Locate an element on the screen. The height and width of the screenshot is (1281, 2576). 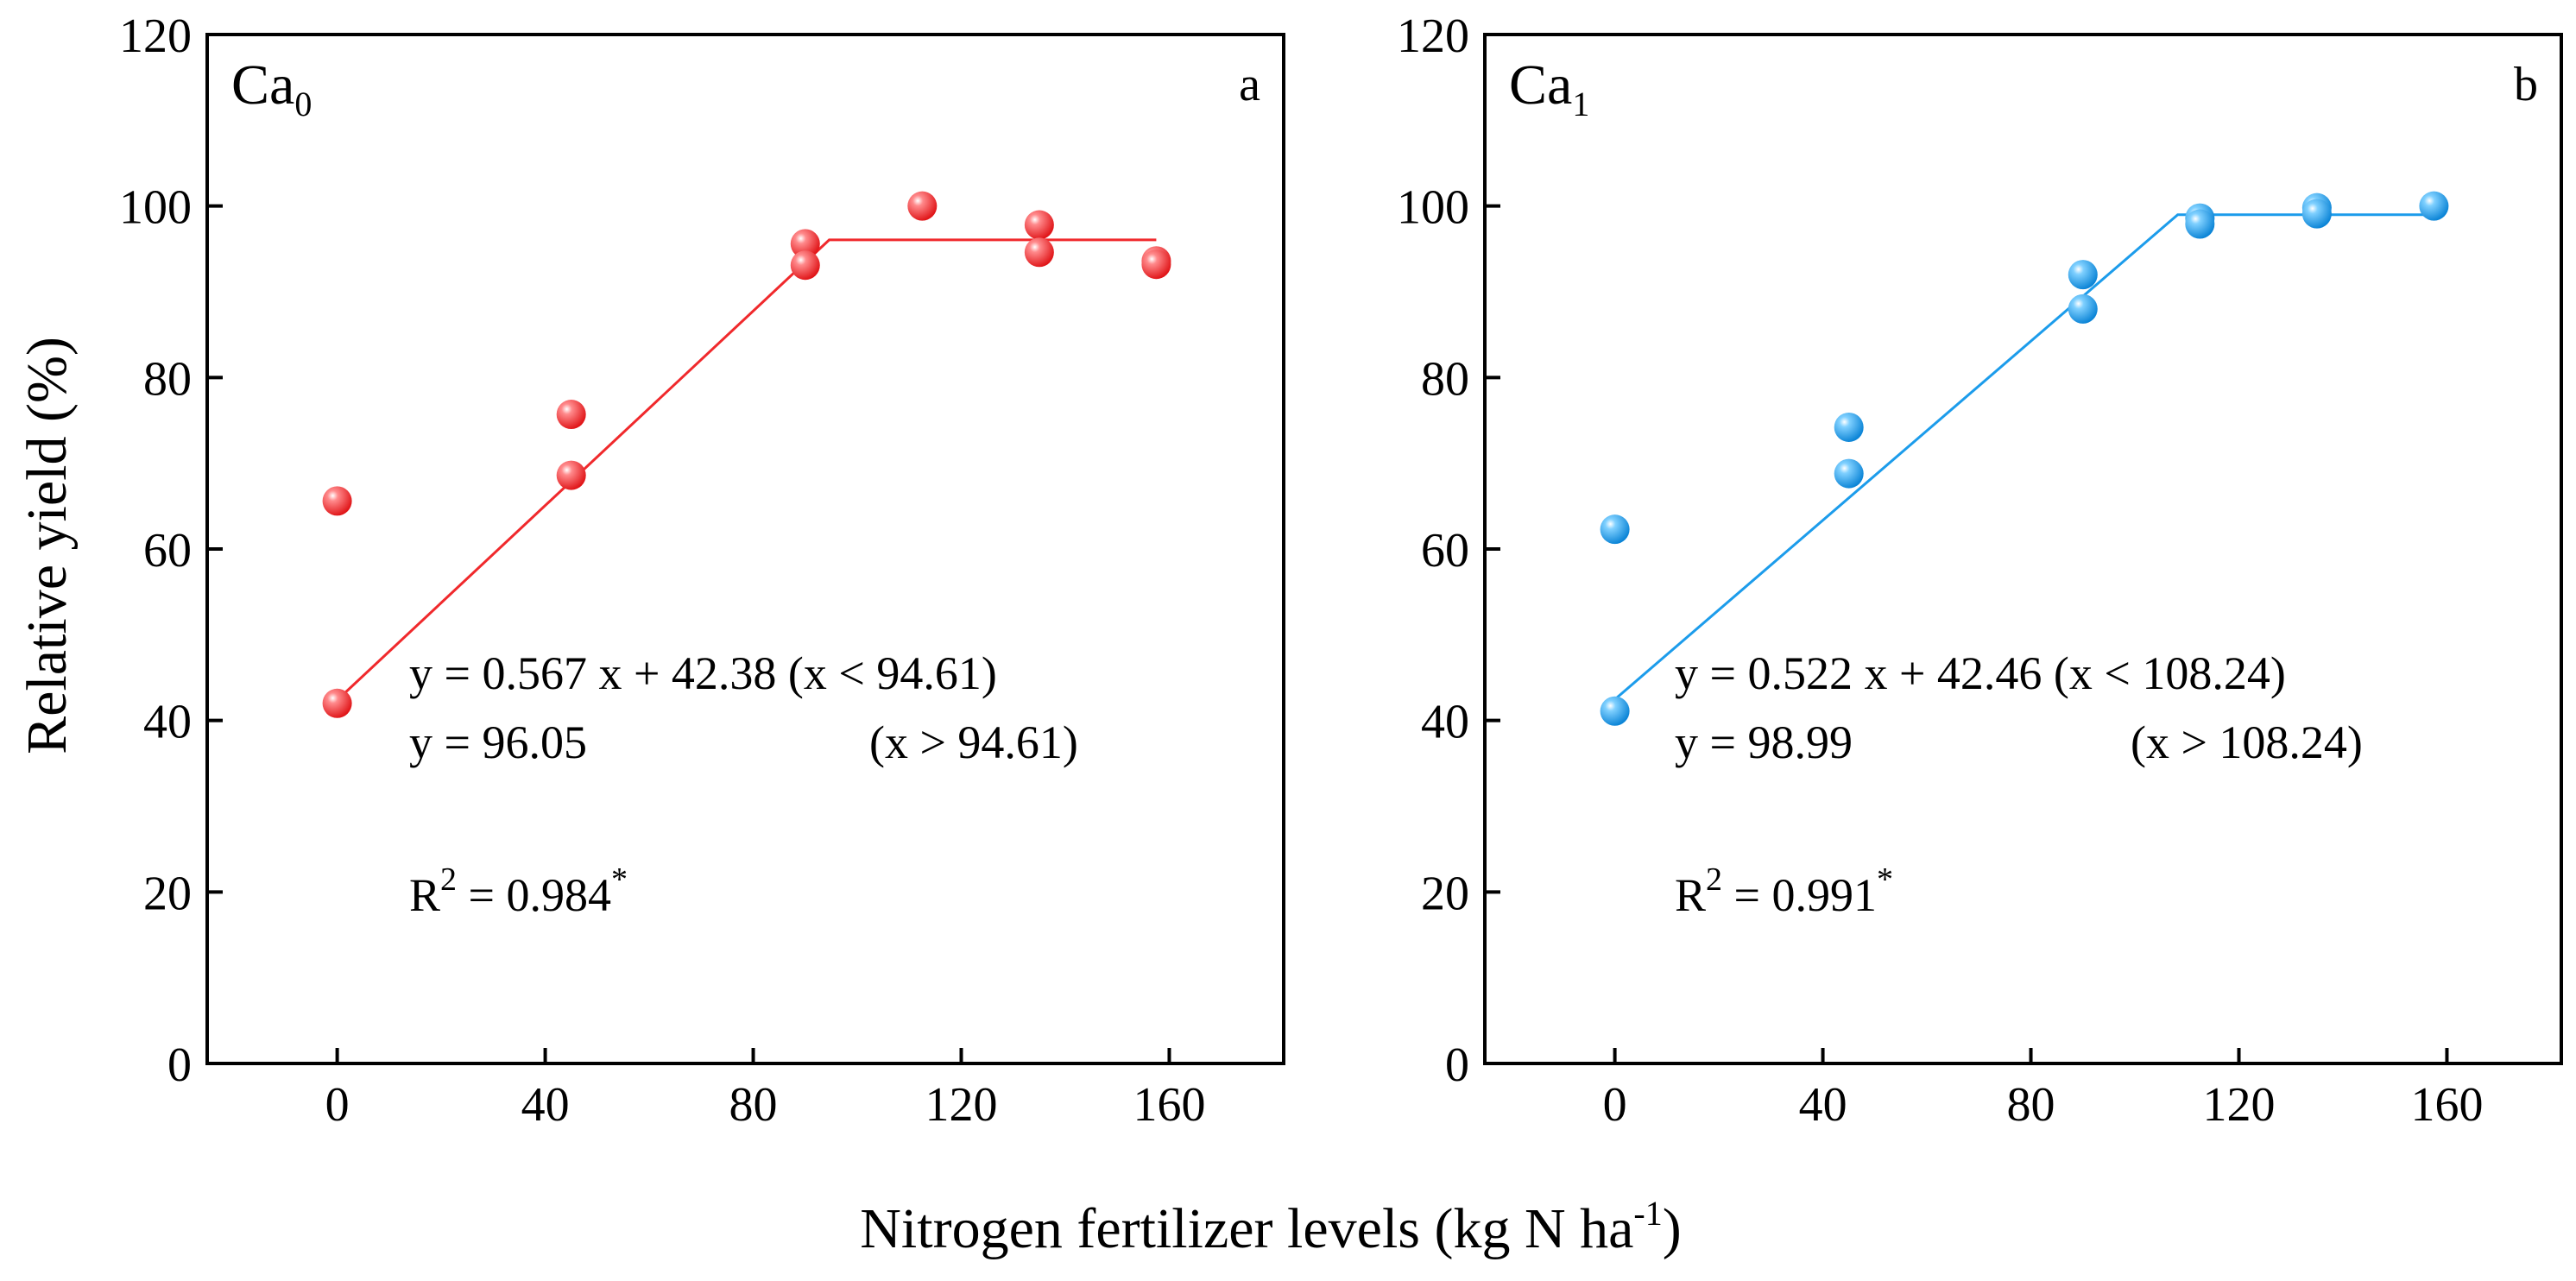
panel-a-y-tick-label: 60 is located at coordinates (167, 550).